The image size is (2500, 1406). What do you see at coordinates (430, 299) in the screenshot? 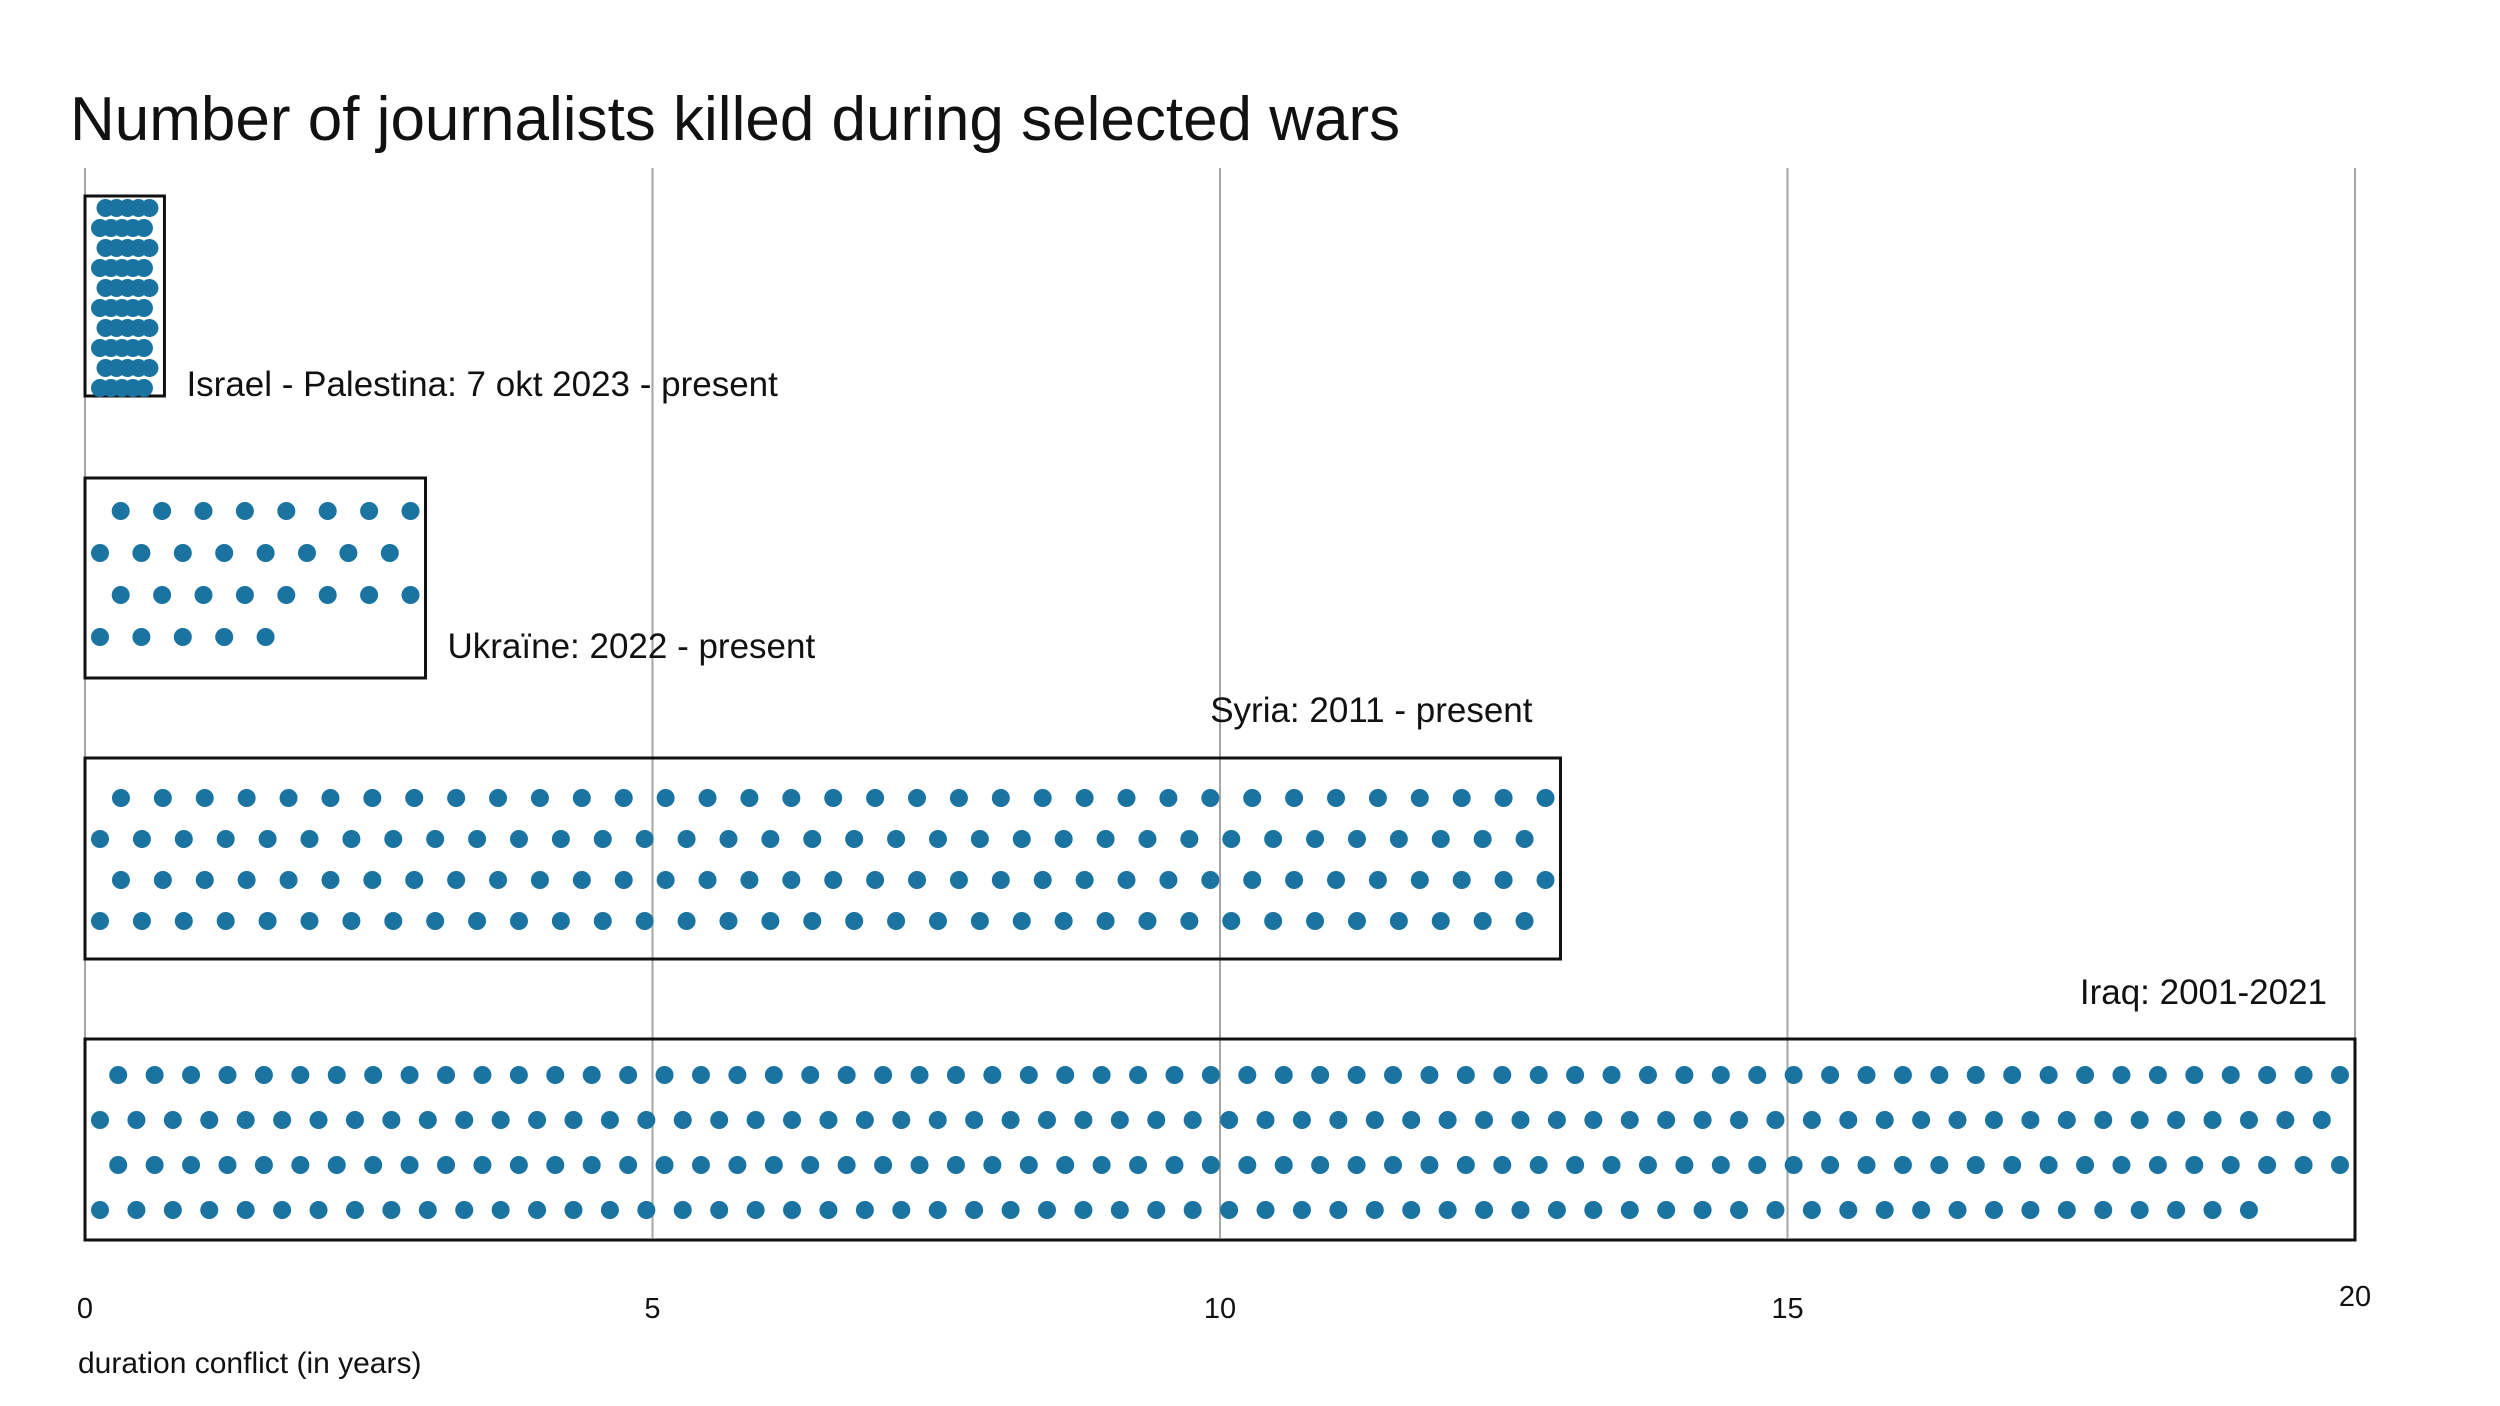
I see `war-group: Israel - Palestina: 7 okt 2023 - present` at bounding box center [430, 299].